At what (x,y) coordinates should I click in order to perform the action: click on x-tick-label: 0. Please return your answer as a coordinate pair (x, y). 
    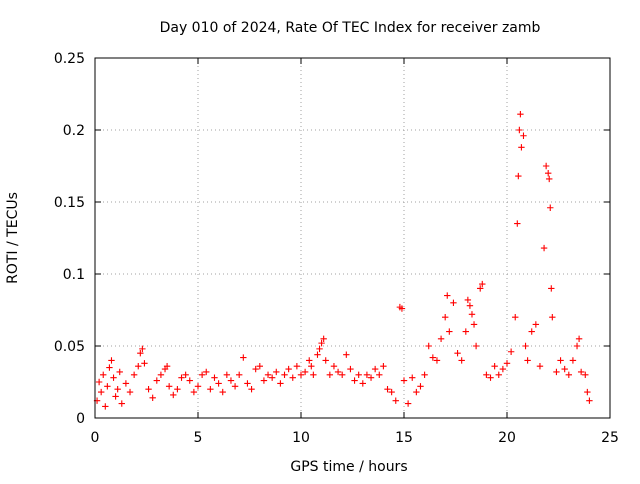
    Looking at the image, I should click on (95, 438).